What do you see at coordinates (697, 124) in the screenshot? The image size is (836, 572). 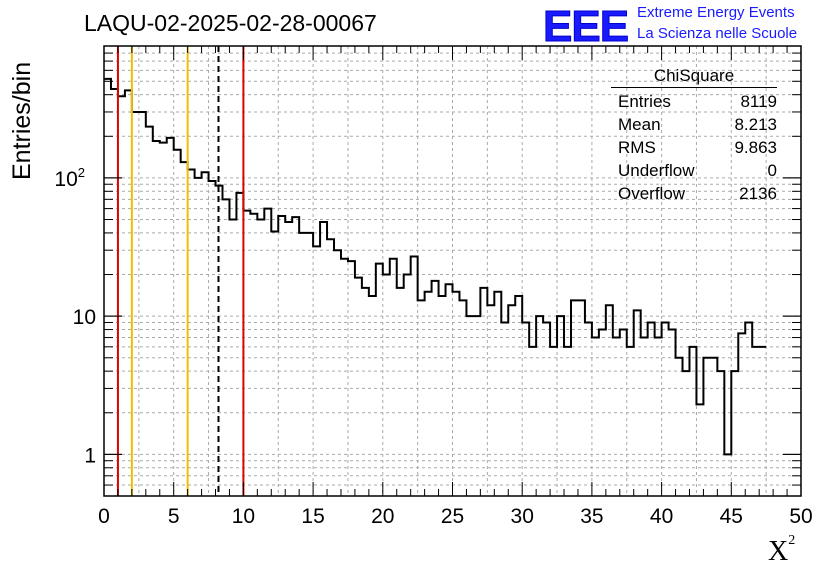 I see `stats-row-mean: Mean 8.213` at bounding box center [697, 124].